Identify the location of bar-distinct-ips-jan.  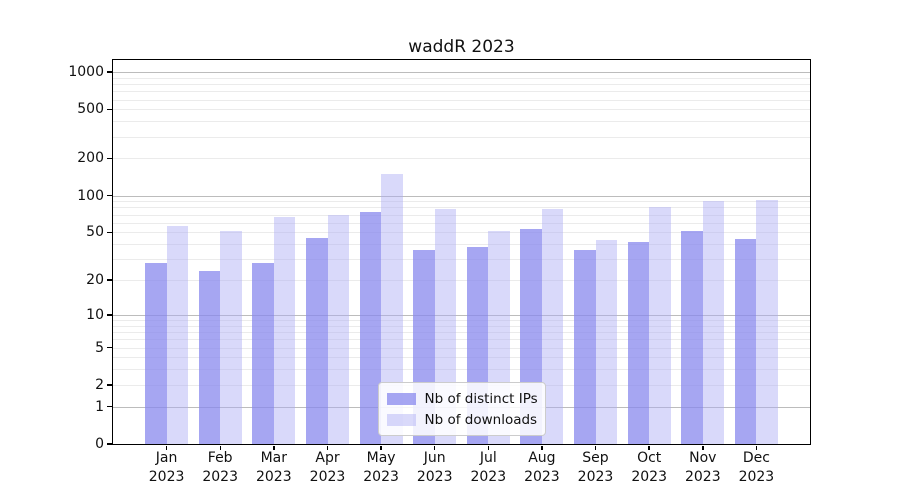
(156, 353).